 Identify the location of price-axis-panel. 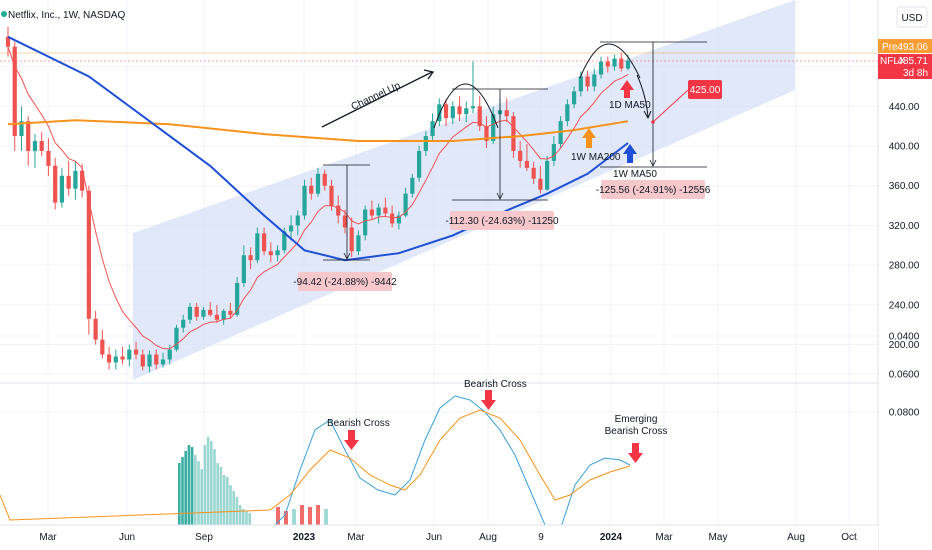
(905, 275).